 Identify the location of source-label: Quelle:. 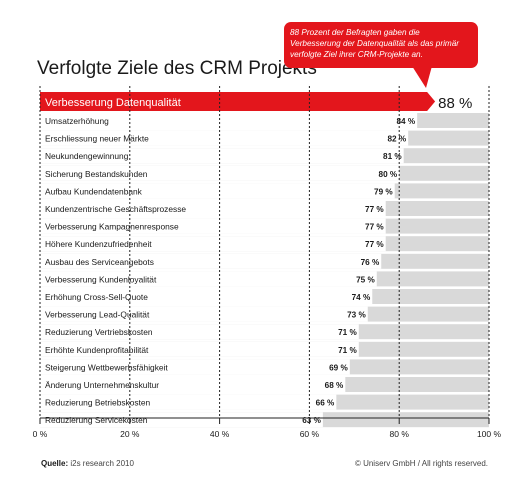
(55, 463).